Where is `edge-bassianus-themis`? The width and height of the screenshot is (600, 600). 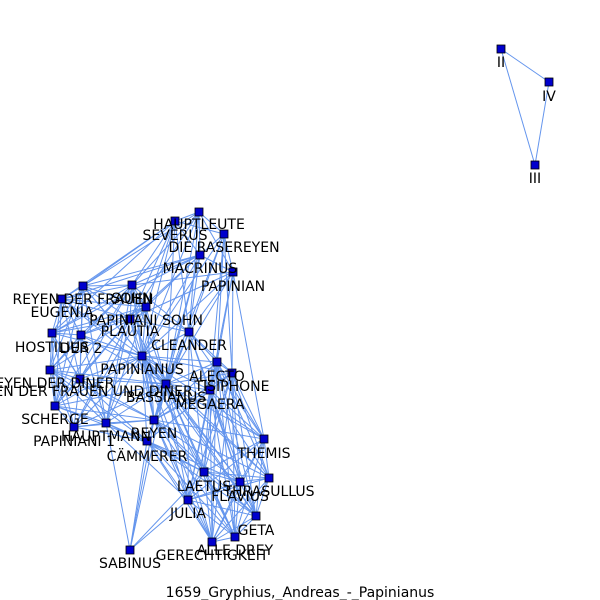 edge-bassianus-themis is located at coordinates (215, 411).